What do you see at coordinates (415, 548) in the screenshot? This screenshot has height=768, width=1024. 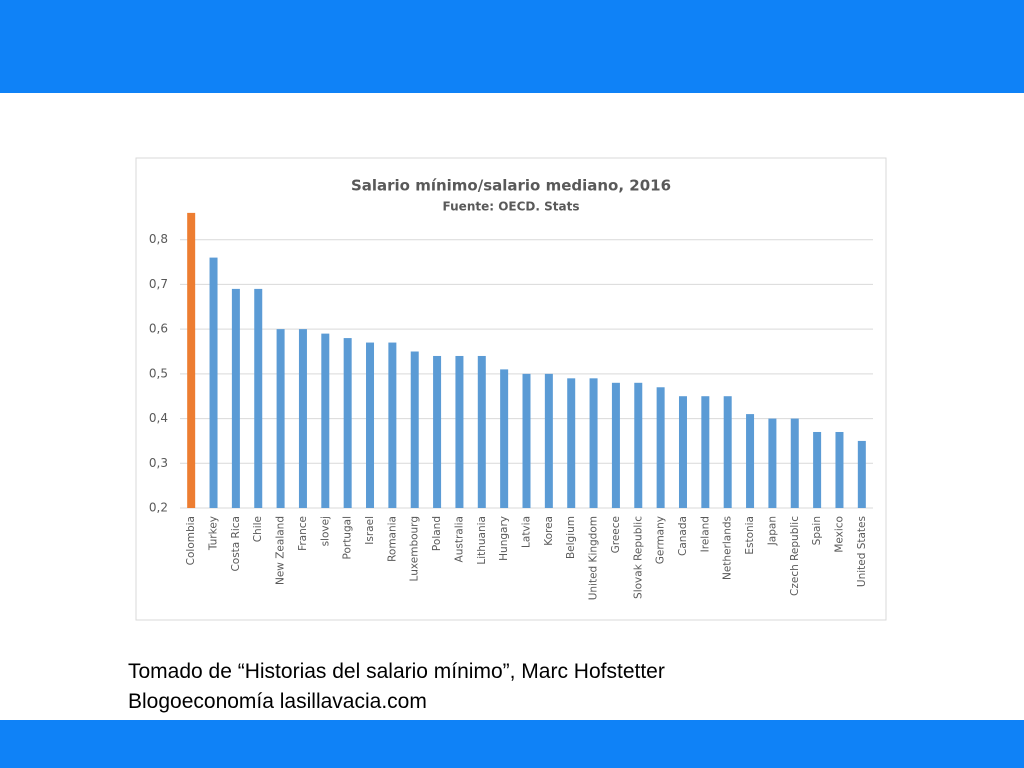 I see `x-tick-label: Luxembourg` at bounding box center [415, 548].